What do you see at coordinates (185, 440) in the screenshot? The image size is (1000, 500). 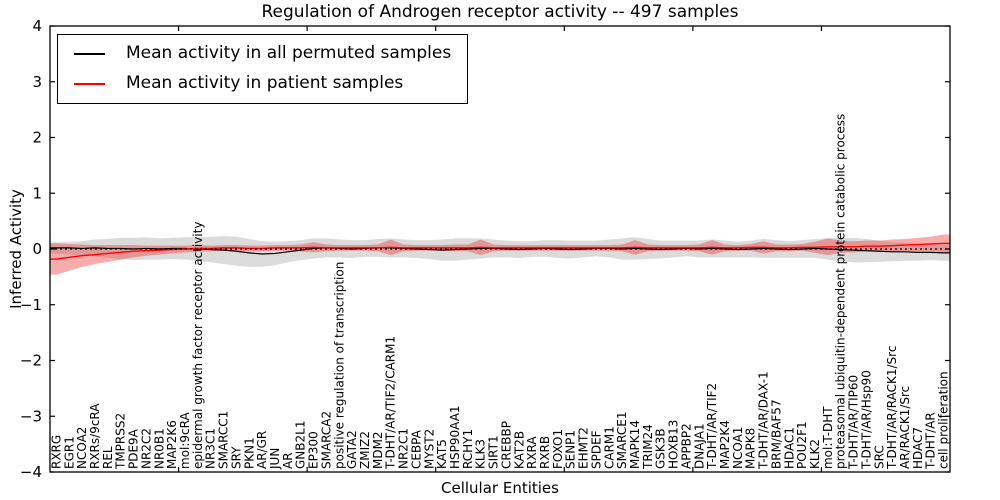 I see `x-category-label: mol:9cRA` at bounding box center [185, 440].